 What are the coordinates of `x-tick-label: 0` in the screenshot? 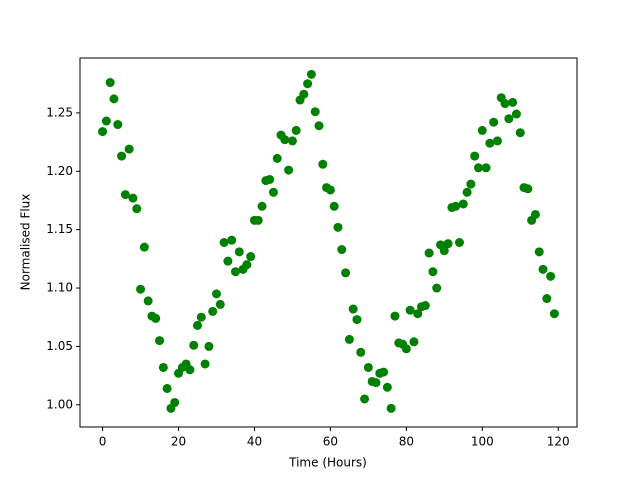 It's located at (103, 442).